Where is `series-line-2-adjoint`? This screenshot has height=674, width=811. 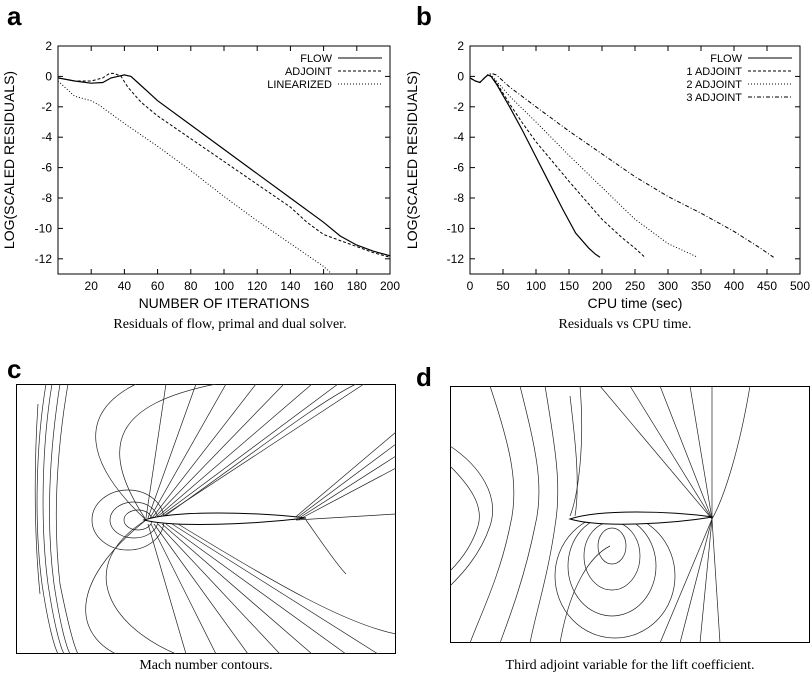 series-line-2-adjoint is located at coordinates (584, 166).